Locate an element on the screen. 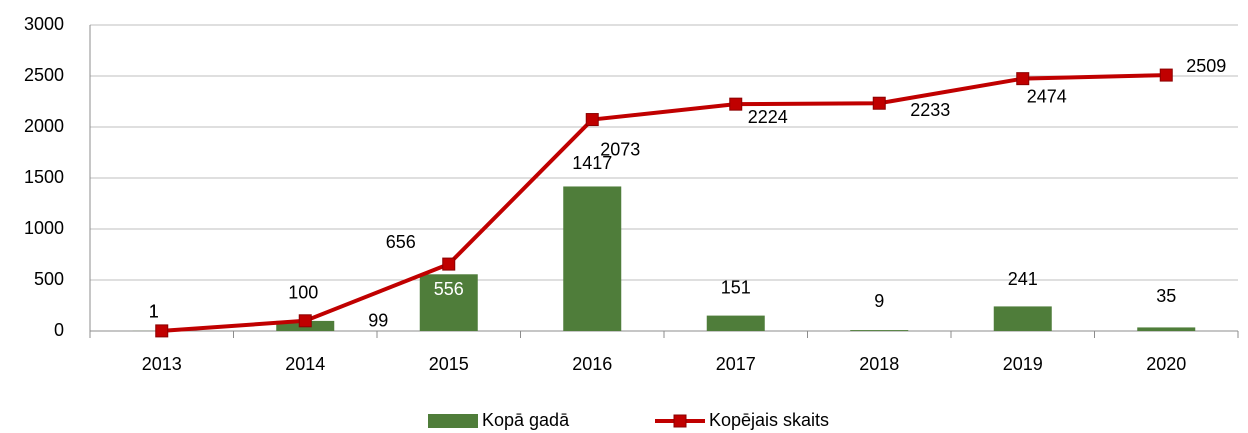 The width and height of the screenshot is (1248, 433). x-tick-label: 2013 is located at coordinates (162, 364).